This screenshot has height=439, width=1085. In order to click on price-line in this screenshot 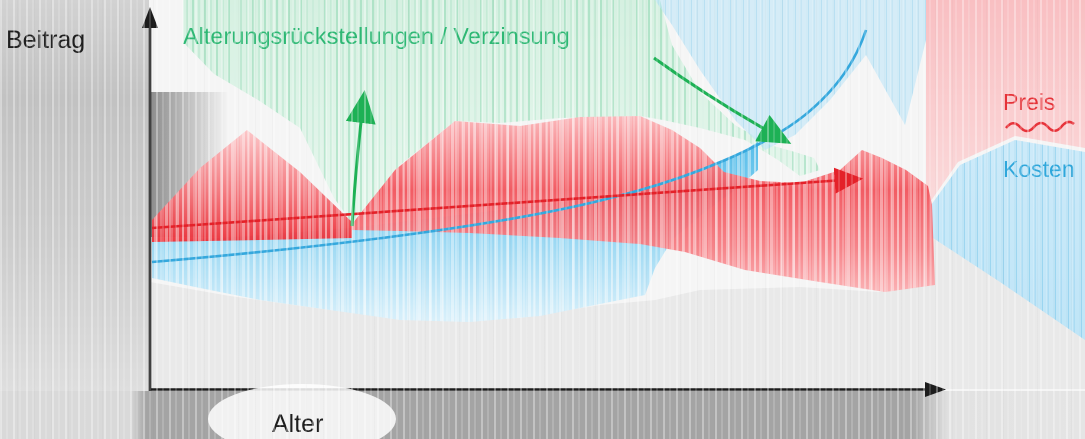, I will do `click(507, 198)`.